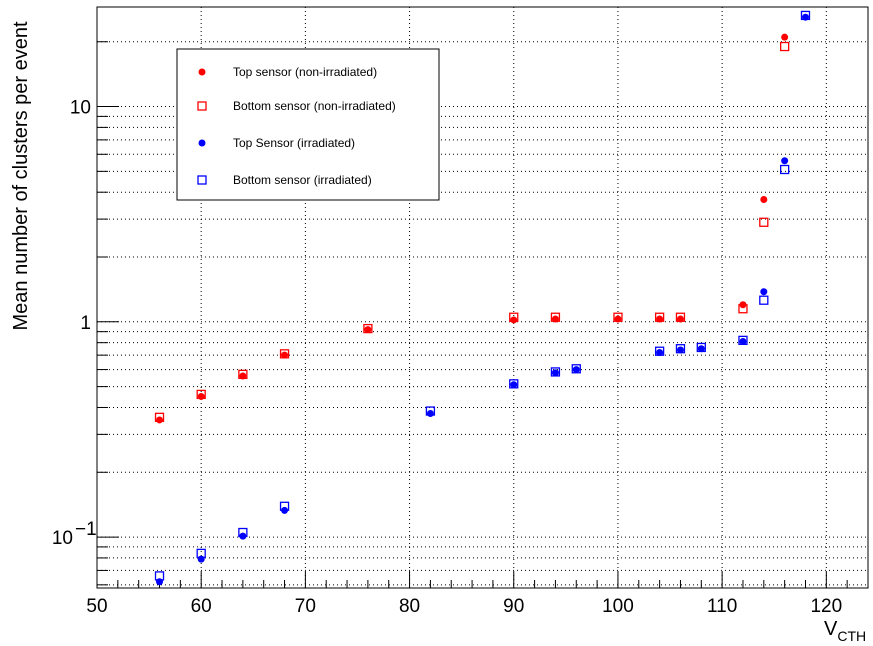 Image resolution: width=873 pixels, height=646 pixels. What do you see at coordinates (85, 323) in the screenshot?
I see `y-tick-label: 1` at bounding box center [85, 323].